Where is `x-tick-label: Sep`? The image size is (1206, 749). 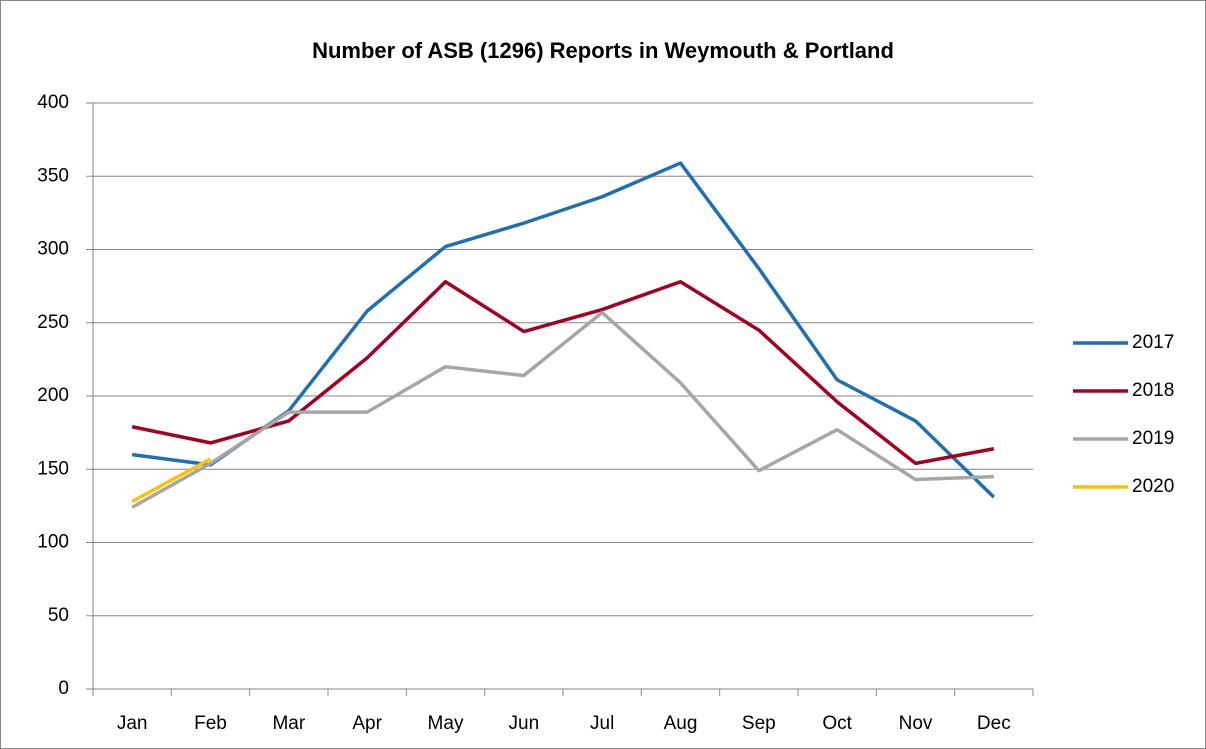
x-tick-label: Sep is located at coordinates (759, 723).